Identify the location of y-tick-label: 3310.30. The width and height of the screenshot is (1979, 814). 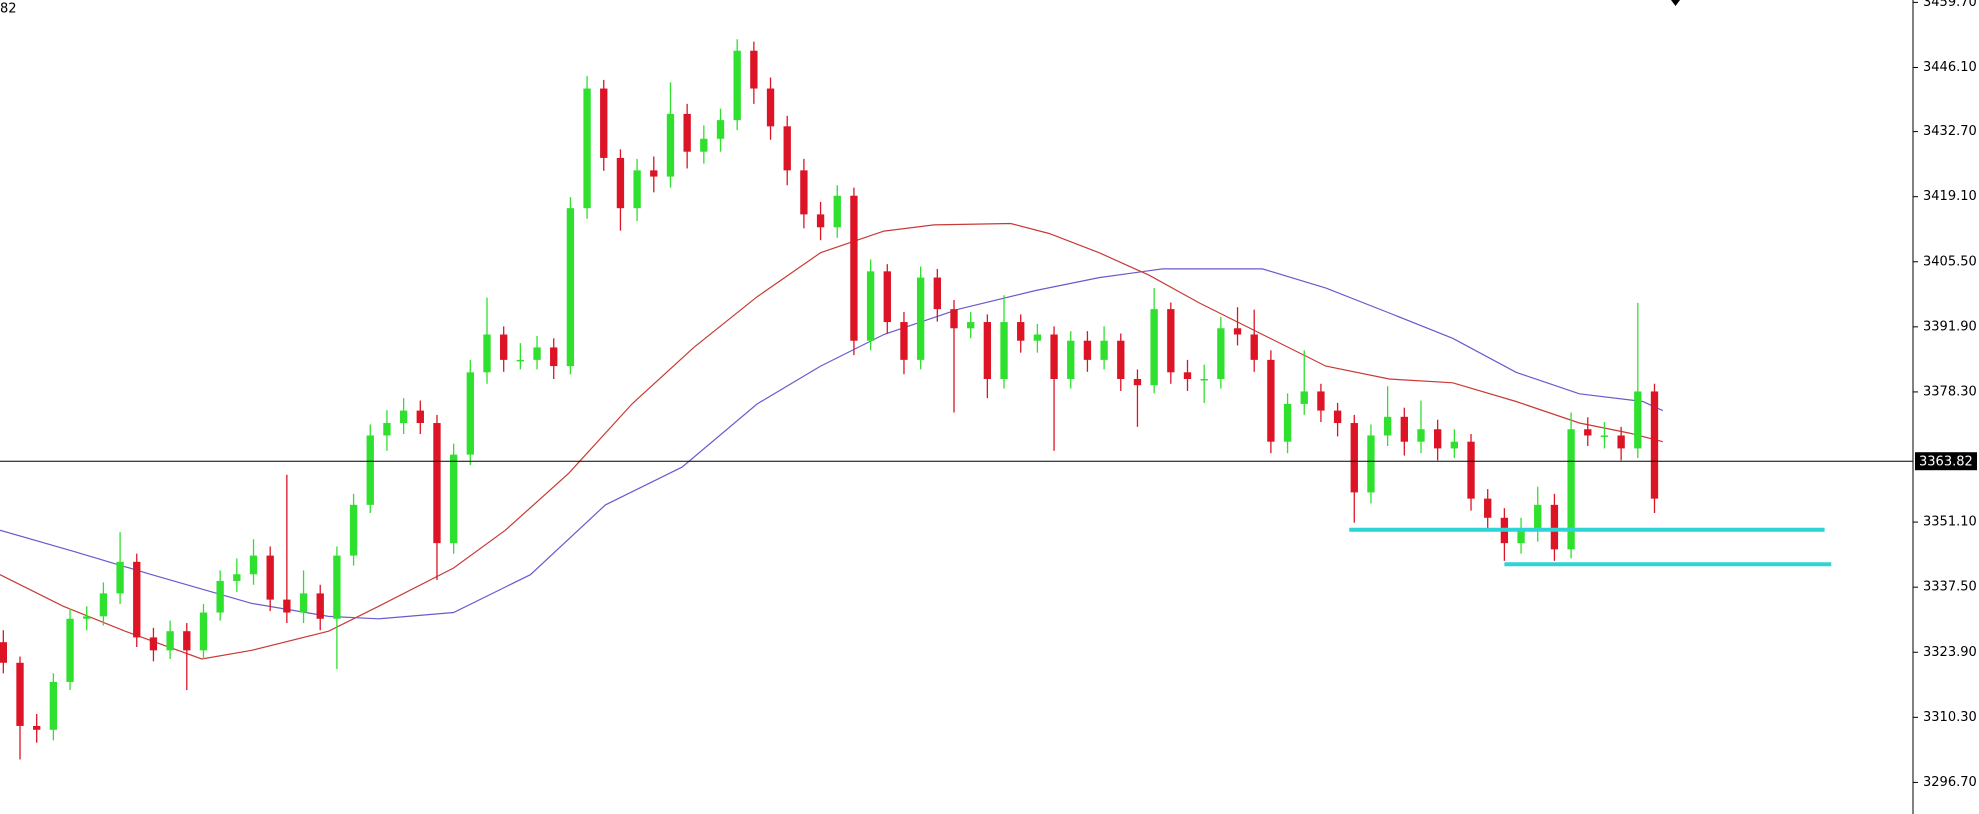
(1950, 717).